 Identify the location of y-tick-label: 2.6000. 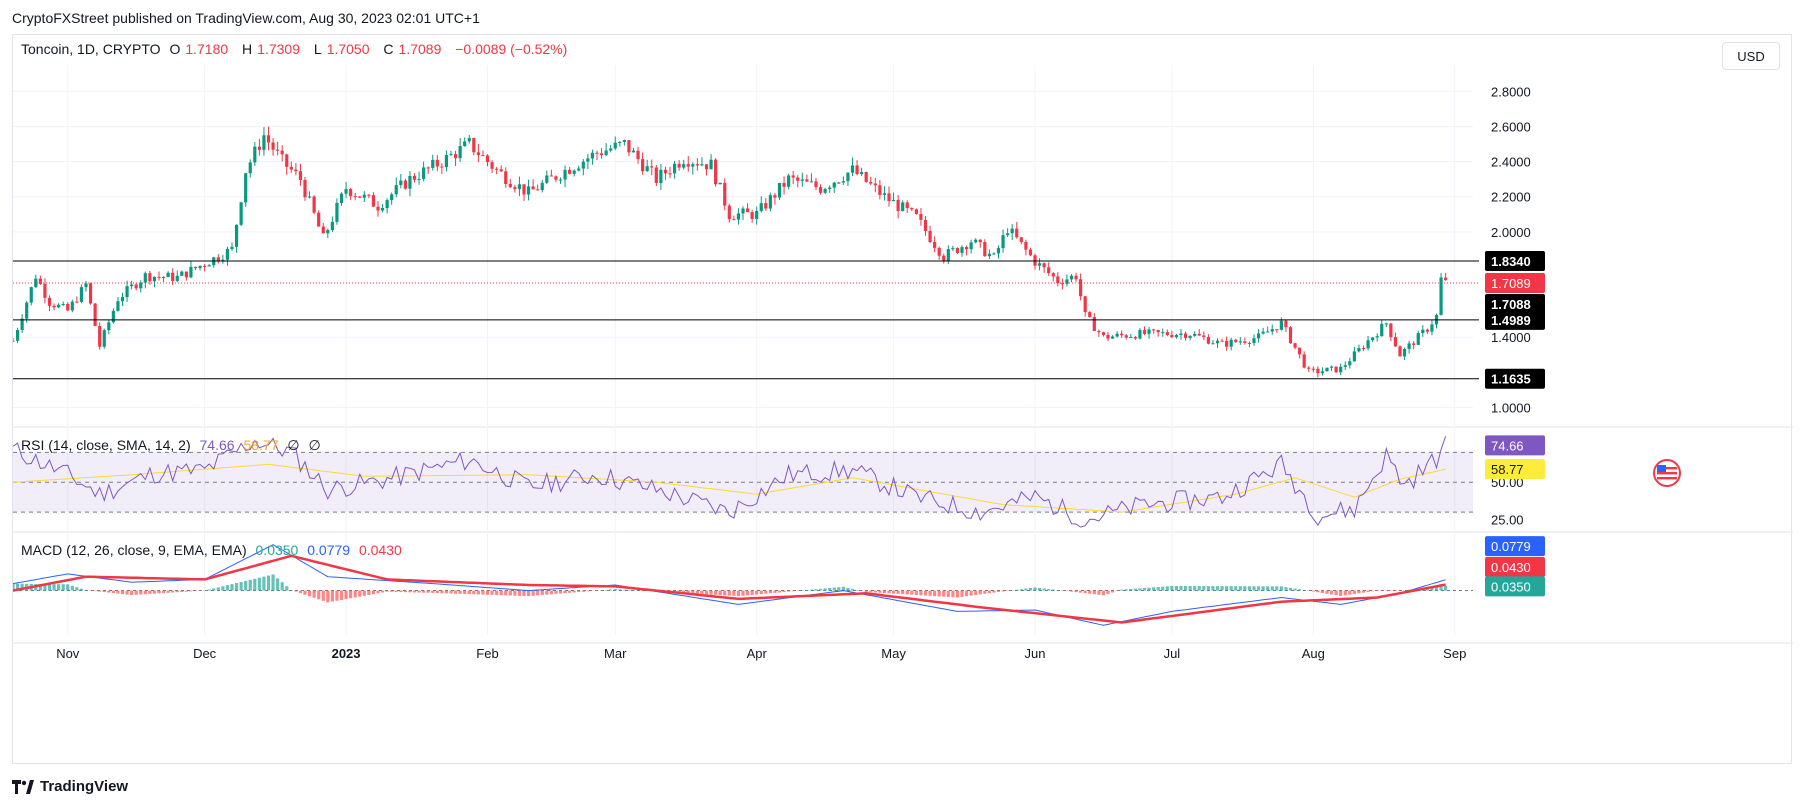
(1511, 126).